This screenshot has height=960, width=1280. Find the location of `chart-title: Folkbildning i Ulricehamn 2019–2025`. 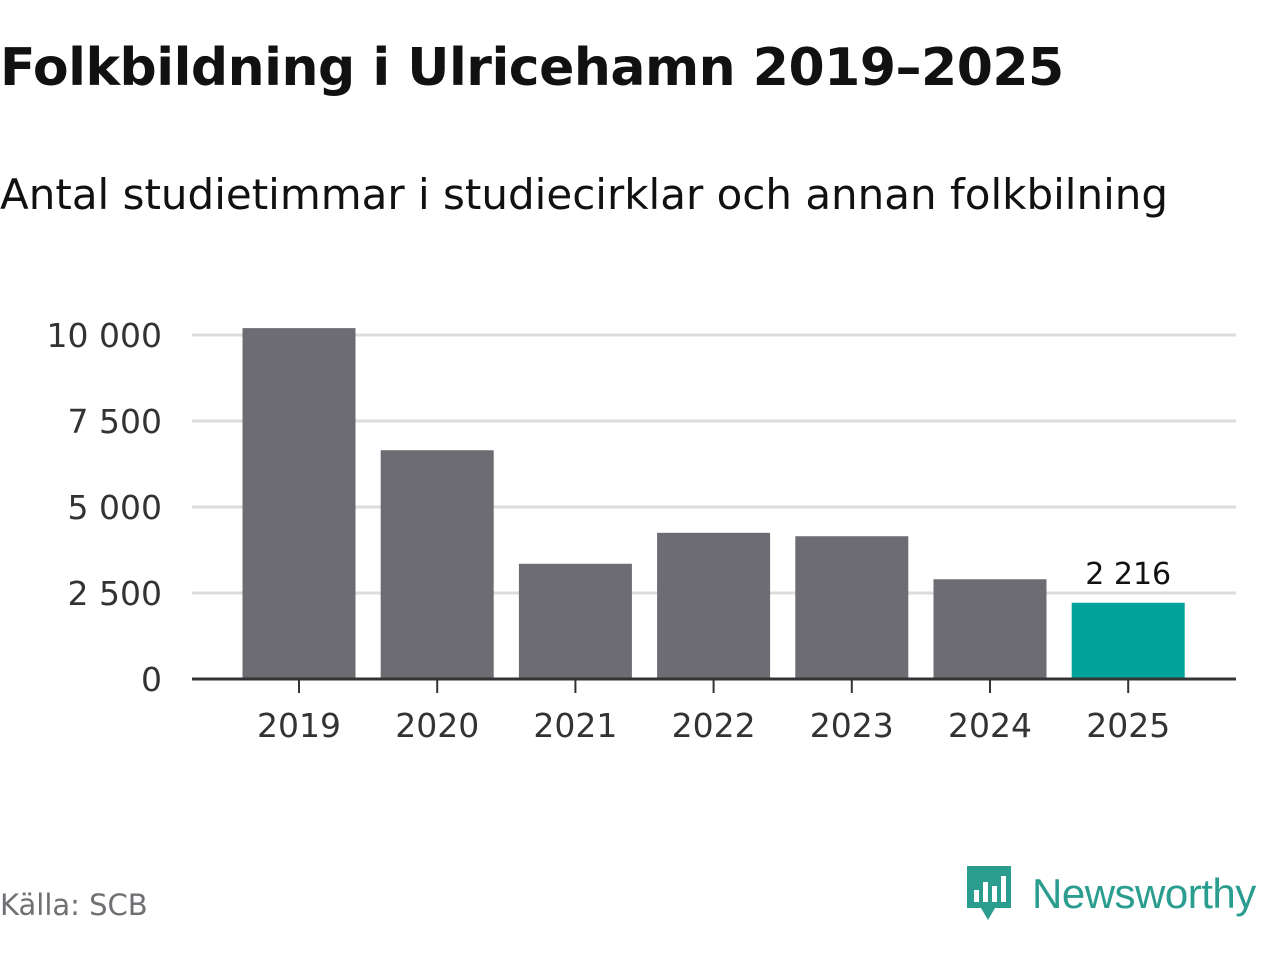

chart-title: Folkbildning i Ulricehamn 2019–2025 is located at coordinates (532, 68).